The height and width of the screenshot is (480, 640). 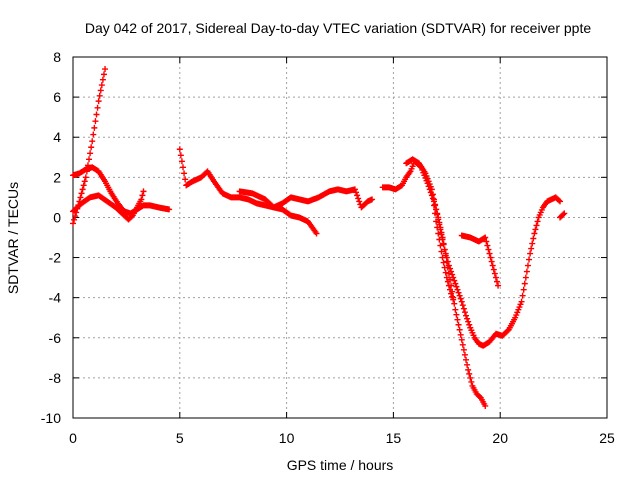 I want to click on y-tick-label: 0, so click(x=57, y=217).